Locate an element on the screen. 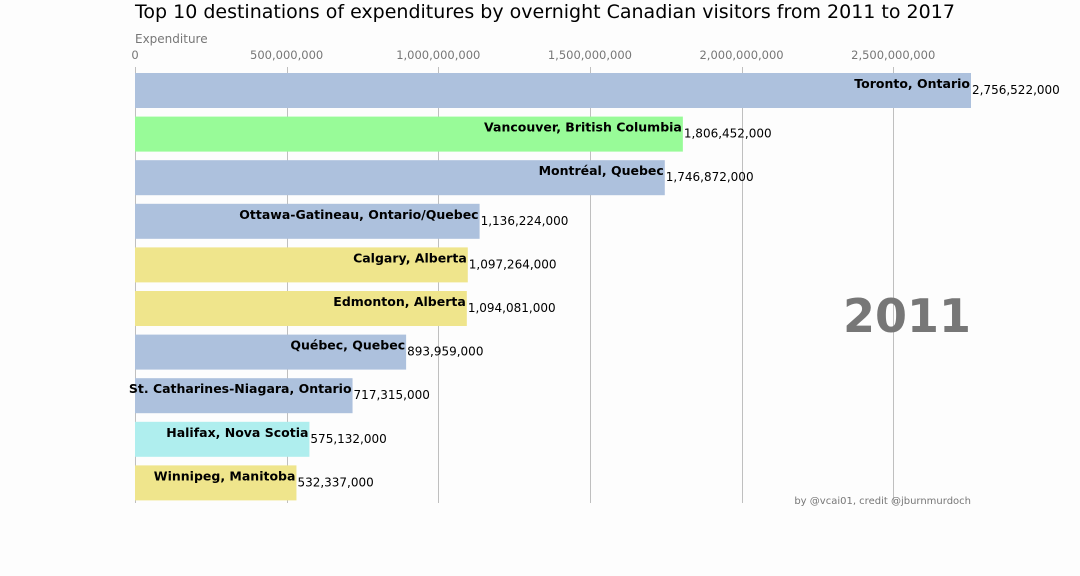 The width and height of the screenshot is (1080, 576). bar-name-label: Vancouver, British Columbia is located at coordinates (583, 127).